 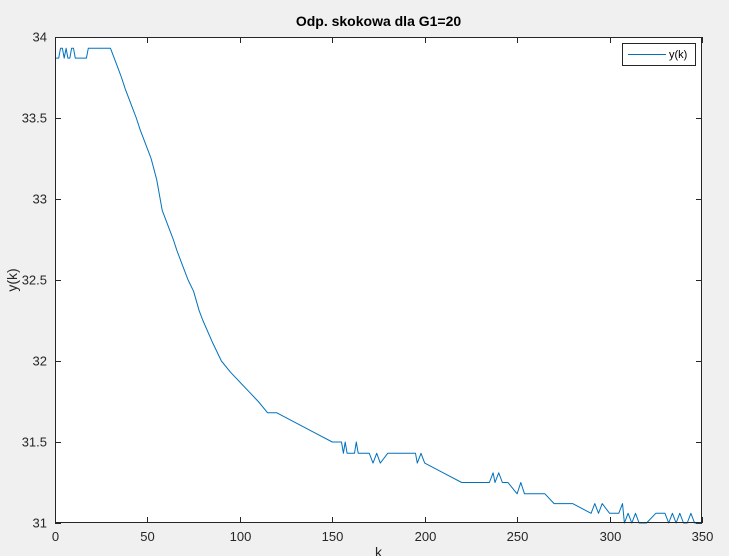 I want to click on y-tick-label: 32, so click(x=40, y=361).